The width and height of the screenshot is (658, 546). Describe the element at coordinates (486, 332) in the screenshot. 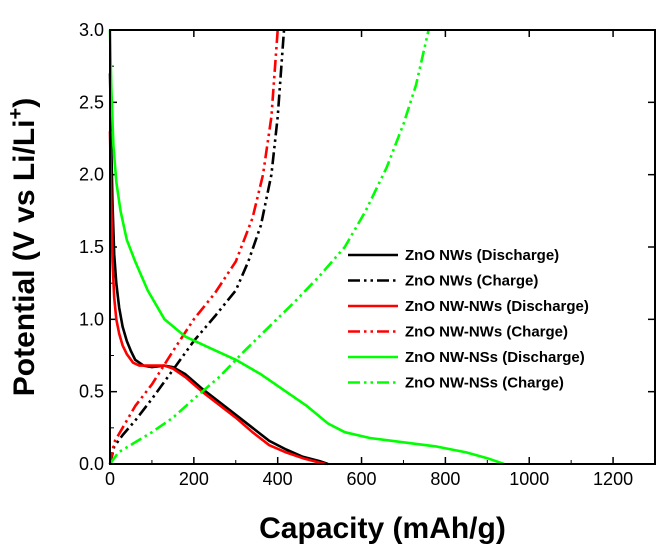

I see `legend-label: ZnO NW-NWs (Charge)` at that location.